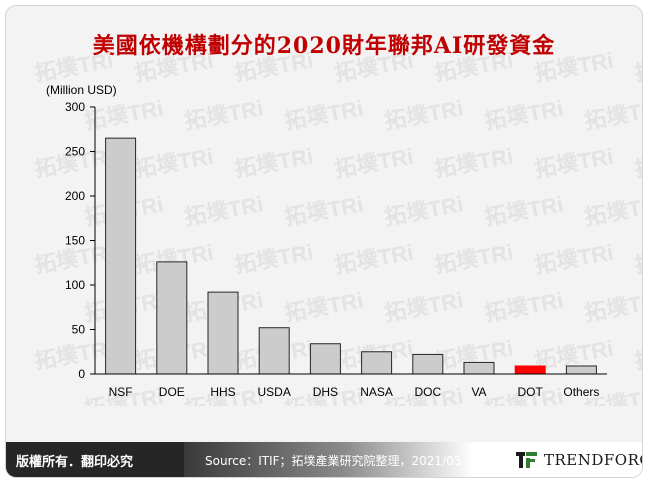 This screenshot has width=650, height=485. What do you see at coordinates (121, 256) in the screenshot?
I see `bar-nsf` at bounding box center [121, 256].